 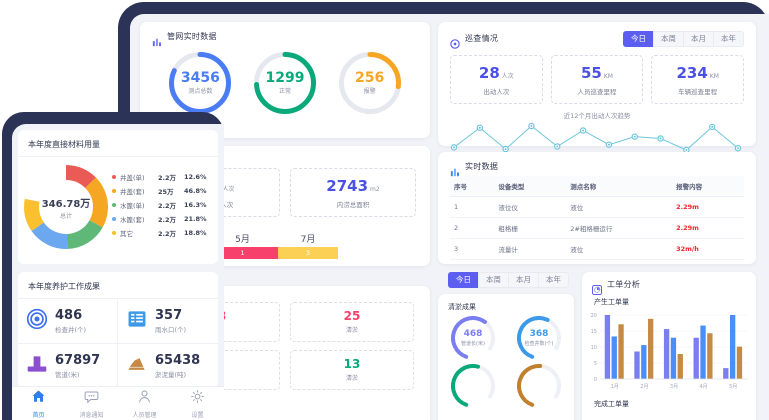 What do you see at coordinates (644, 387) in the screenshot?
I see `svg-text: 2月` at bounding box center [644, 387].